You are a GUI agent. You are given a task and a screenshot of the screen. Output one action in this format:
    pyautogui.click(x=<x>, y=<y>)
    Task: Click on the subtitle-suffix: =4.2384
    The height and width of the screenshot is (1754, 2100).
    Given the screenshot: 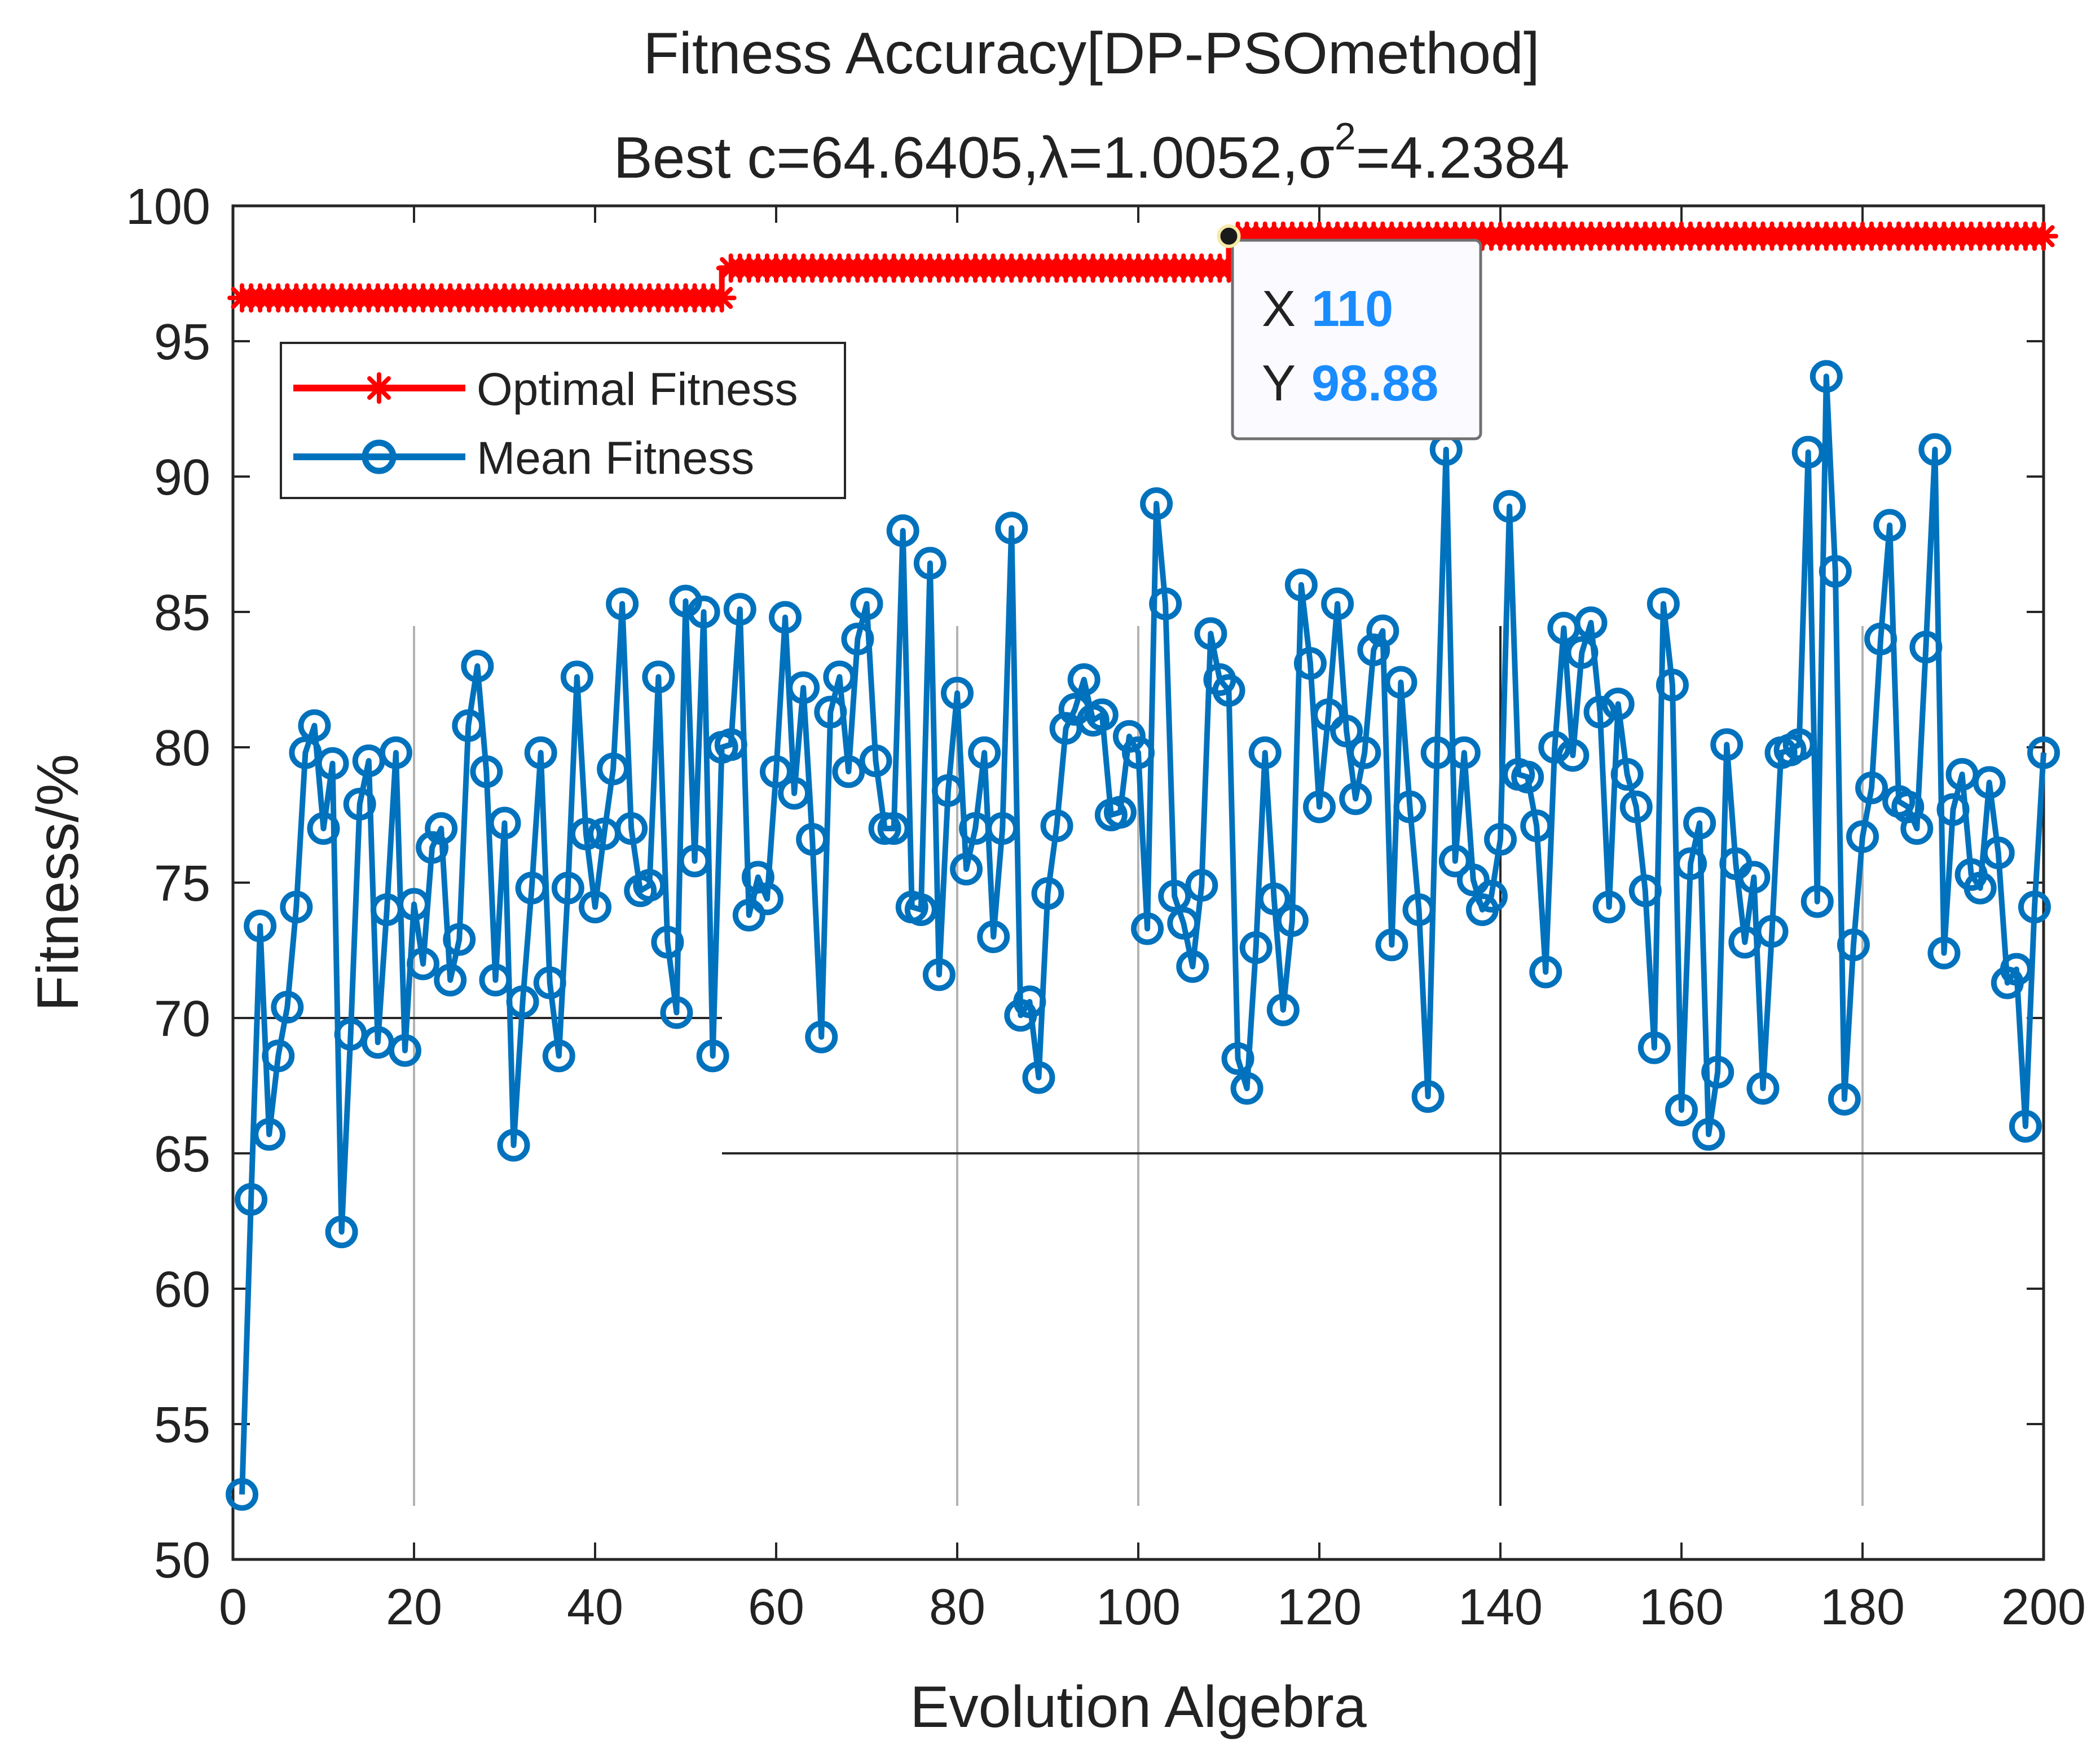 What is the action you would take?
    pyautogui.click(x=1463, y=158)
    